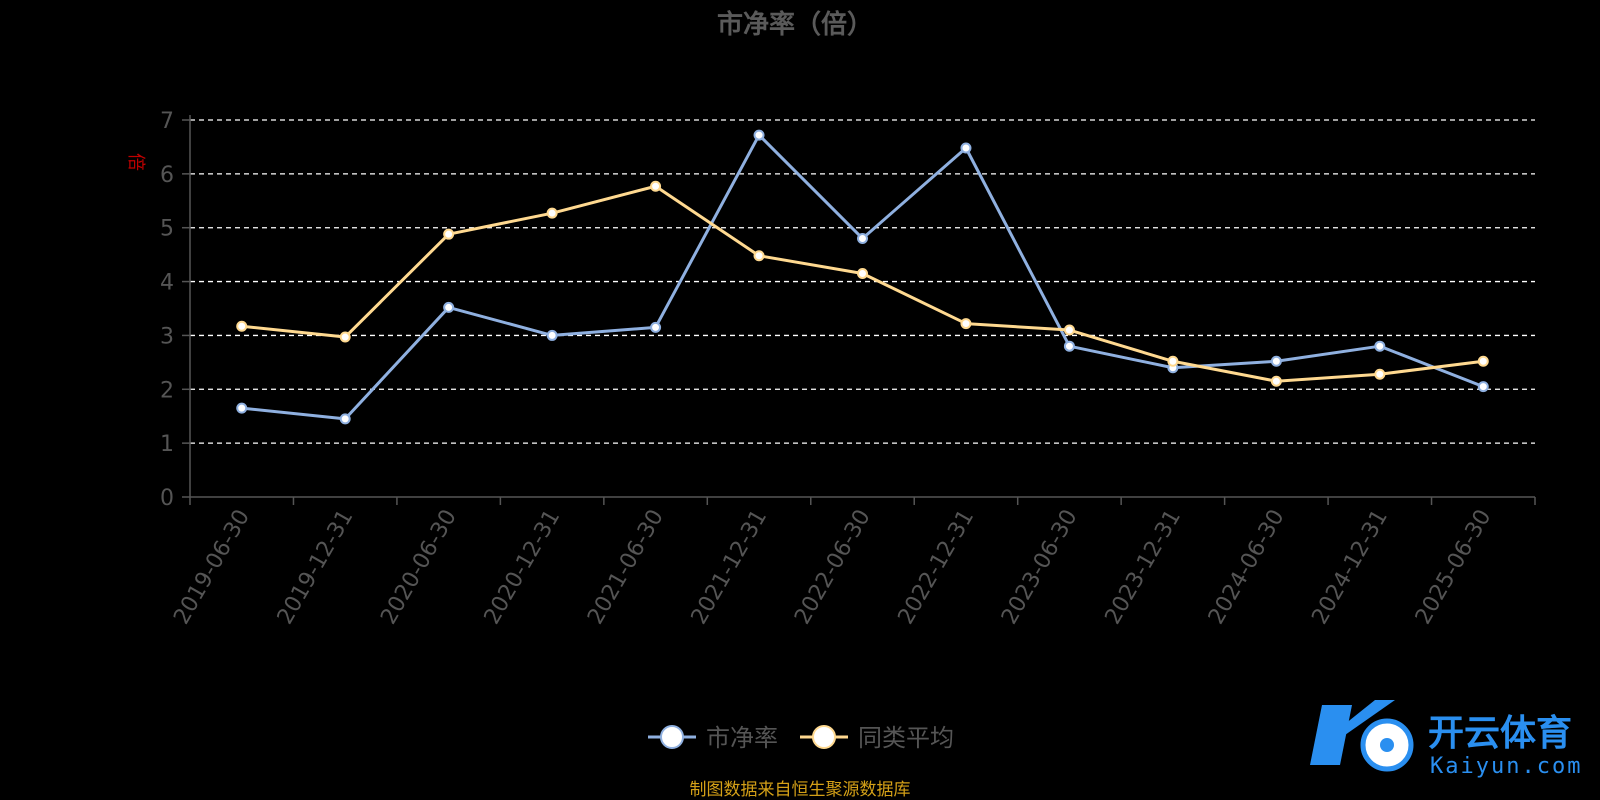  I want to click on x-tick-label: 2019-12-31, so click(316, 567).